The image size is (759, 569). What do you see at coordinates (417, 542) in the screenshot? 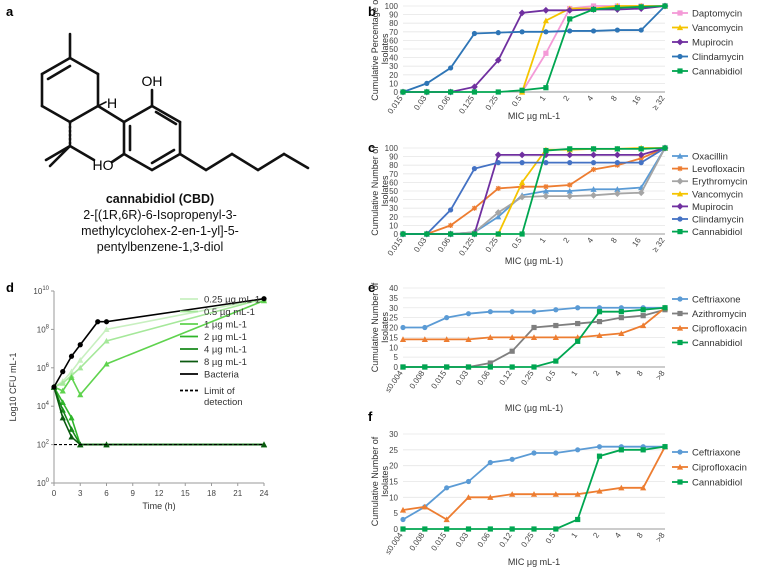
I see `x-tick-label: 0.008` at bounding box center [417, 542].